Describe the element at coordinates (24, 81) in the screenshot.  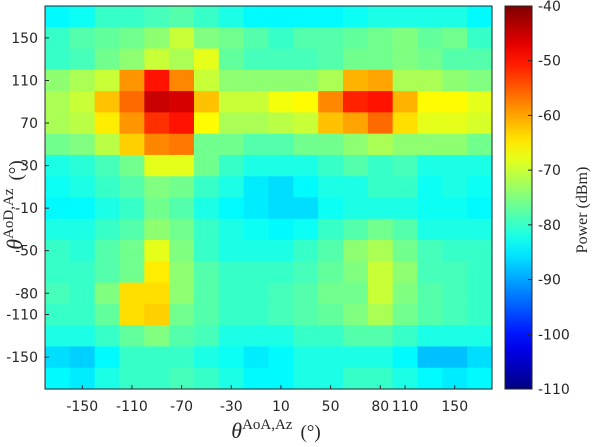
I see `y-tick-label: 110` at that location.